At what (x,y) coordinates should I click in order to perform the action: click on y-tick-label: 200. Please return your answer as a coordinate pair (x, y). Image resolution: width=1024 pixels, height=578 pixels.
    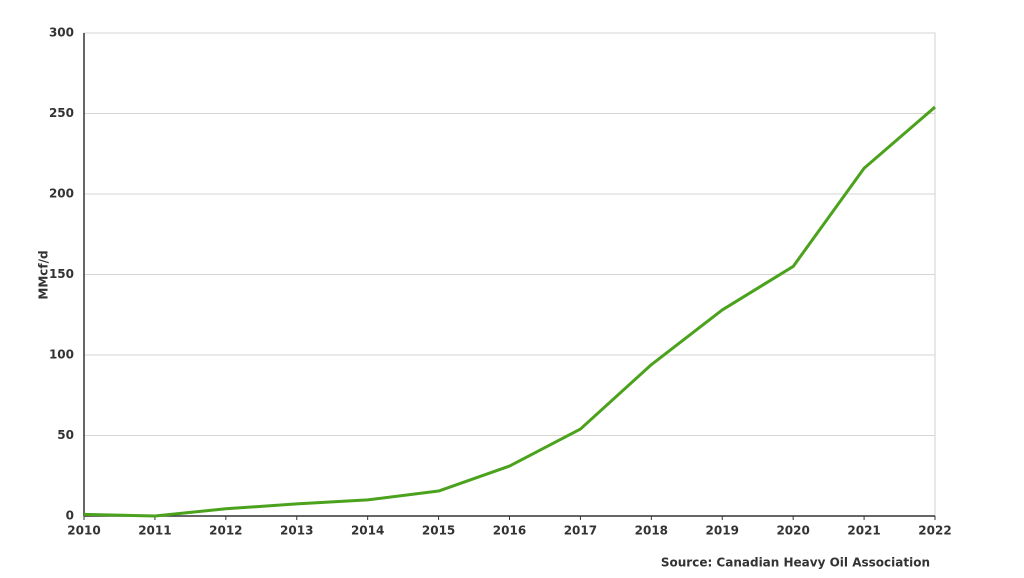
    Looking at the image, I should click on (61, 194).